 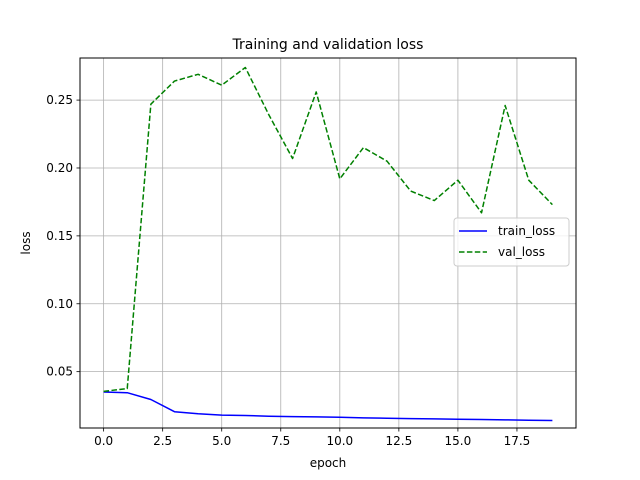 I want to click on x-tick-label: 2.5, so click(x=162, y=441).